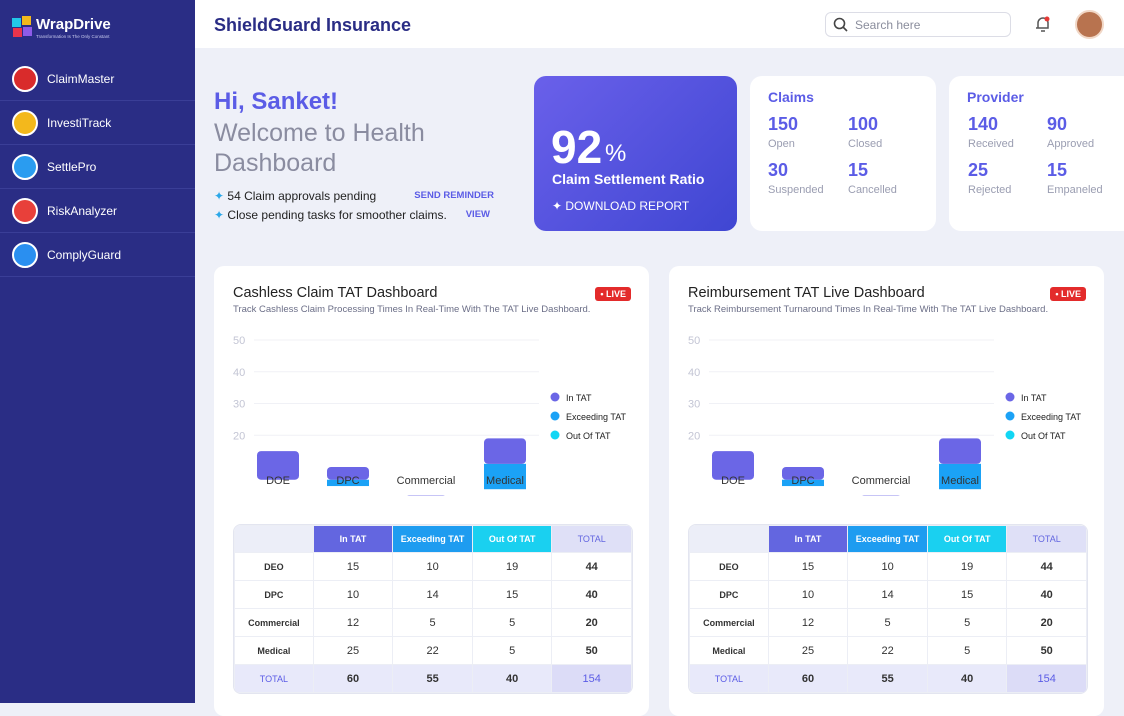 The width and height of the screenshot is (1124, 716). What do you see at coordinates (454, 195) in the screenshot?
I see `task-action: SEND REMINDER` at bounding box center [454, 195].